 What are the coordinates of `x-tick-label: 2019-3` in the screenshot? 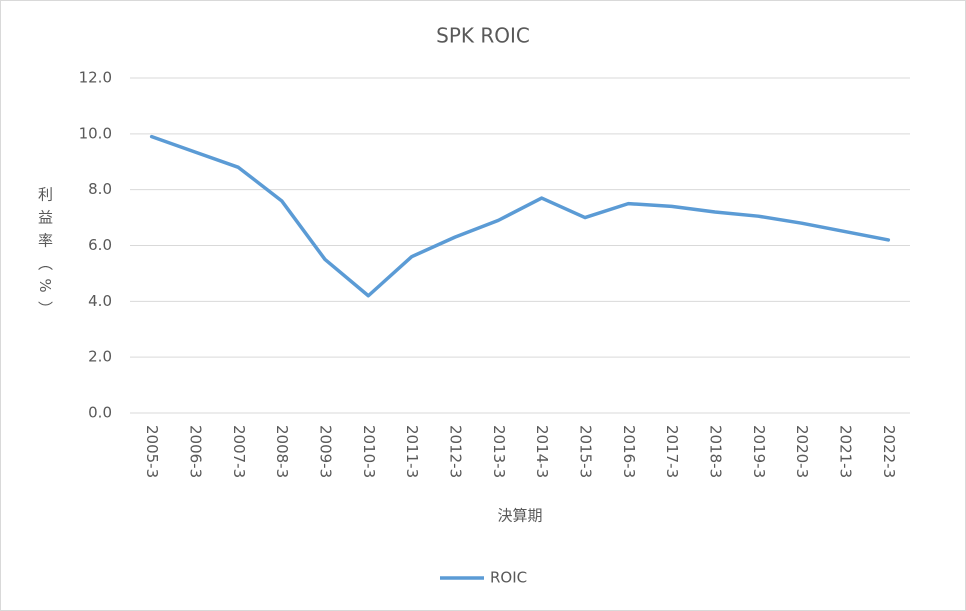 It's located at (759, 451).